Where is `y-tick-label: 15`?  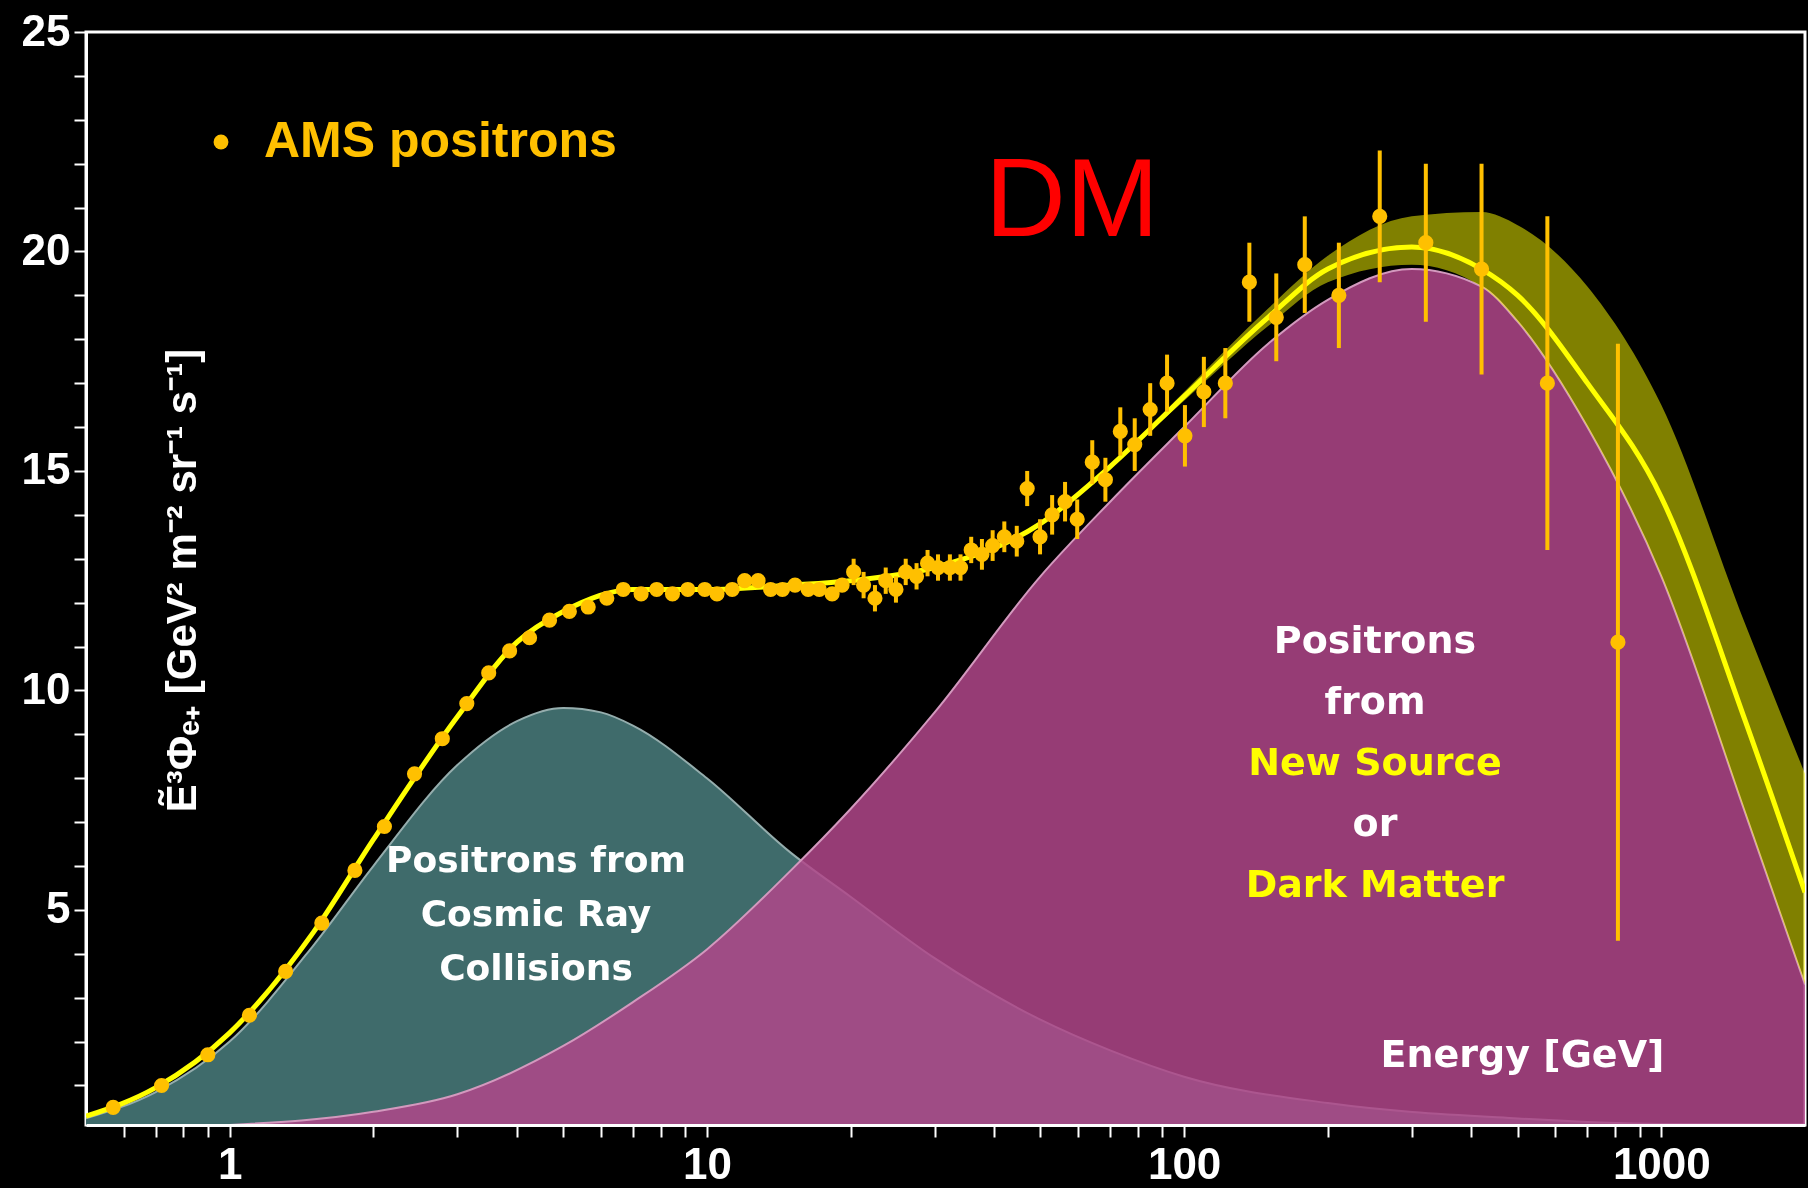 y-tick-label: 15 is located at coordinates (46, 469).